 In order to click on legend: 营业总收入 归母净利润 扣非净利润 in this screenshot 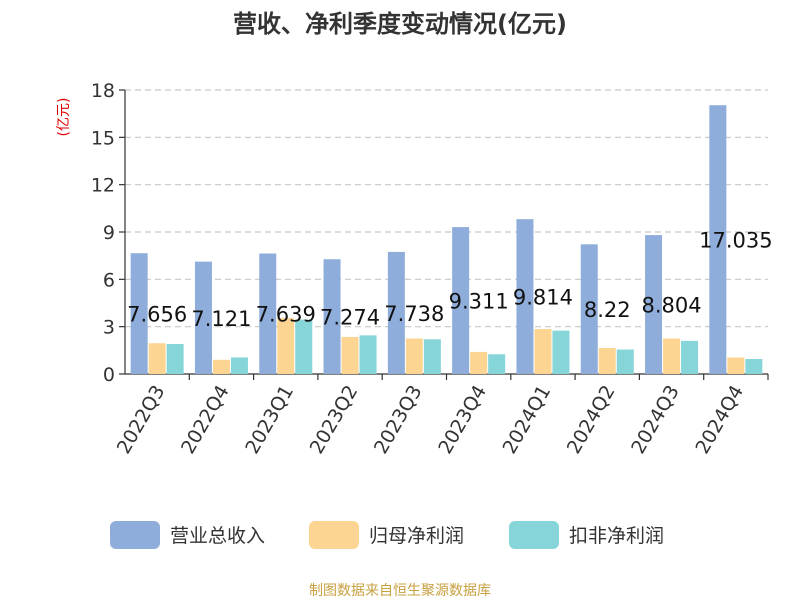, I will do `click(387, 535)`.